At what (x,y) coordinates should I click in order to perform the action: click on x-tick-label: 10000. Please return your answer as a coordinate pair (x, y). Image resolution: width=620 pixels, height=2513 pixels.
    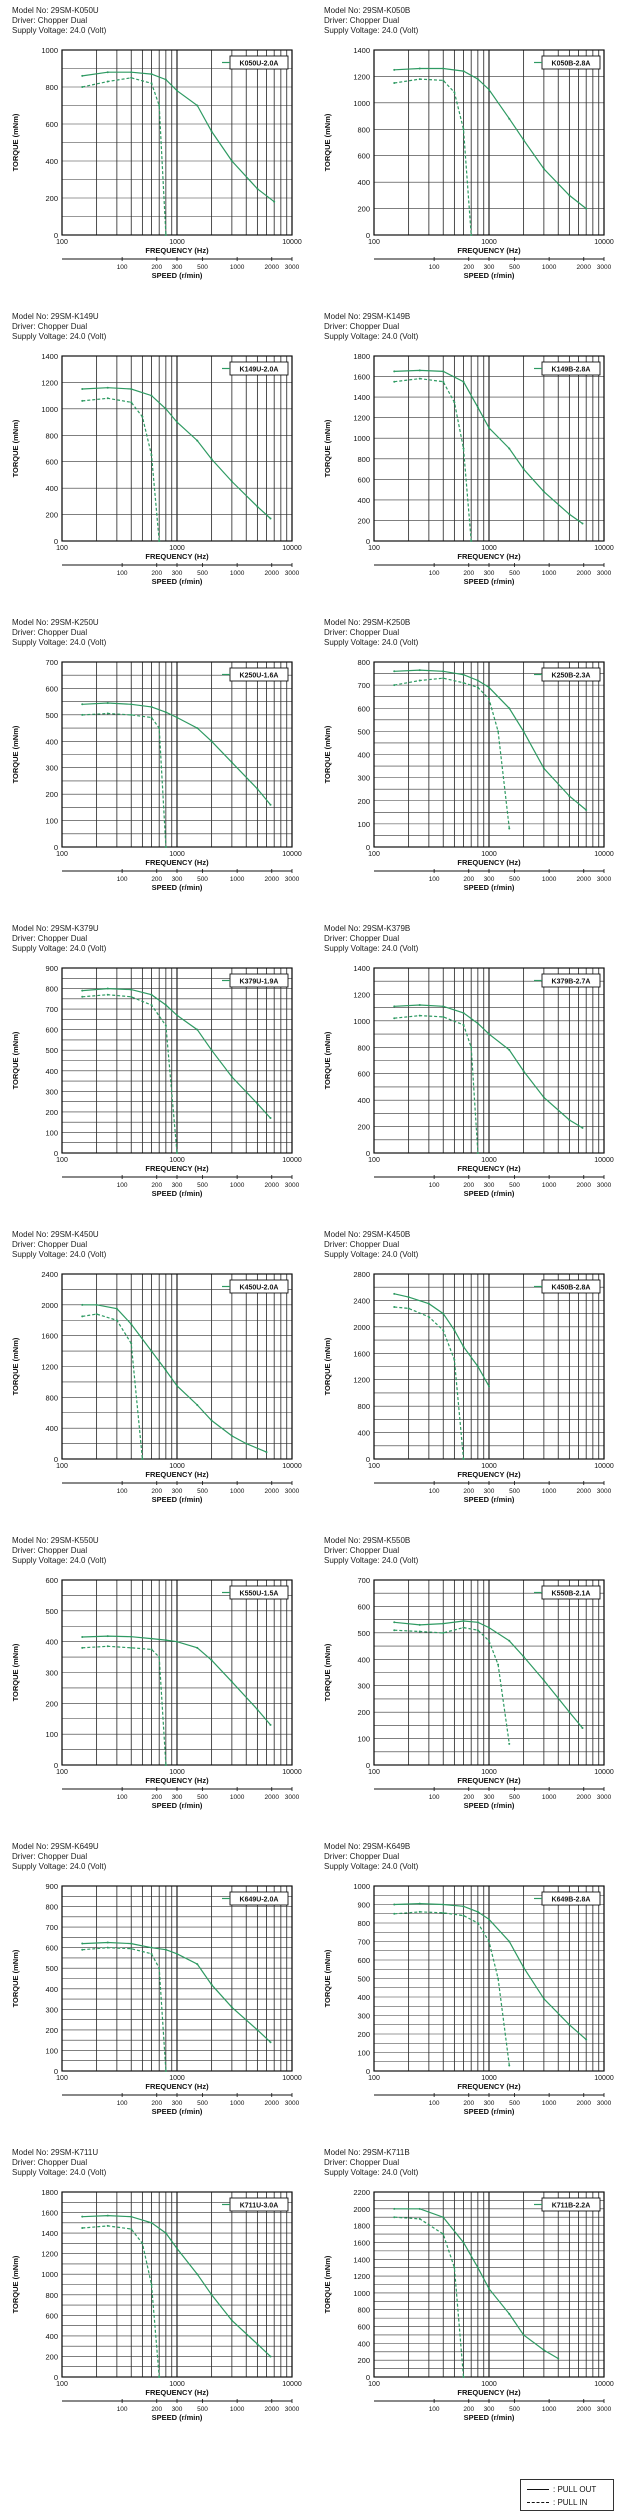
    Looking at the image, I should click on (604, 2078).